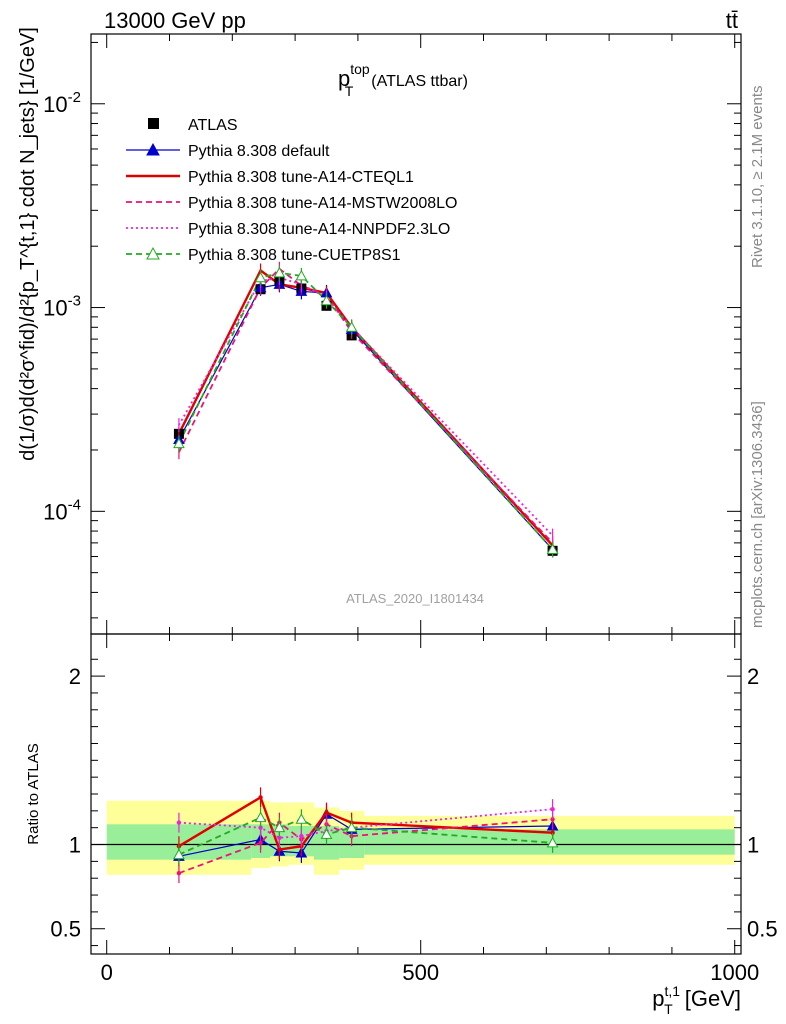 This screenshot has height=1024, width=786. Describe the element at coordinates (757, 514) in the screenshot. I see `mcplots-label: mcplots.cern.ch [arXiv:1306.3436]` at that location.